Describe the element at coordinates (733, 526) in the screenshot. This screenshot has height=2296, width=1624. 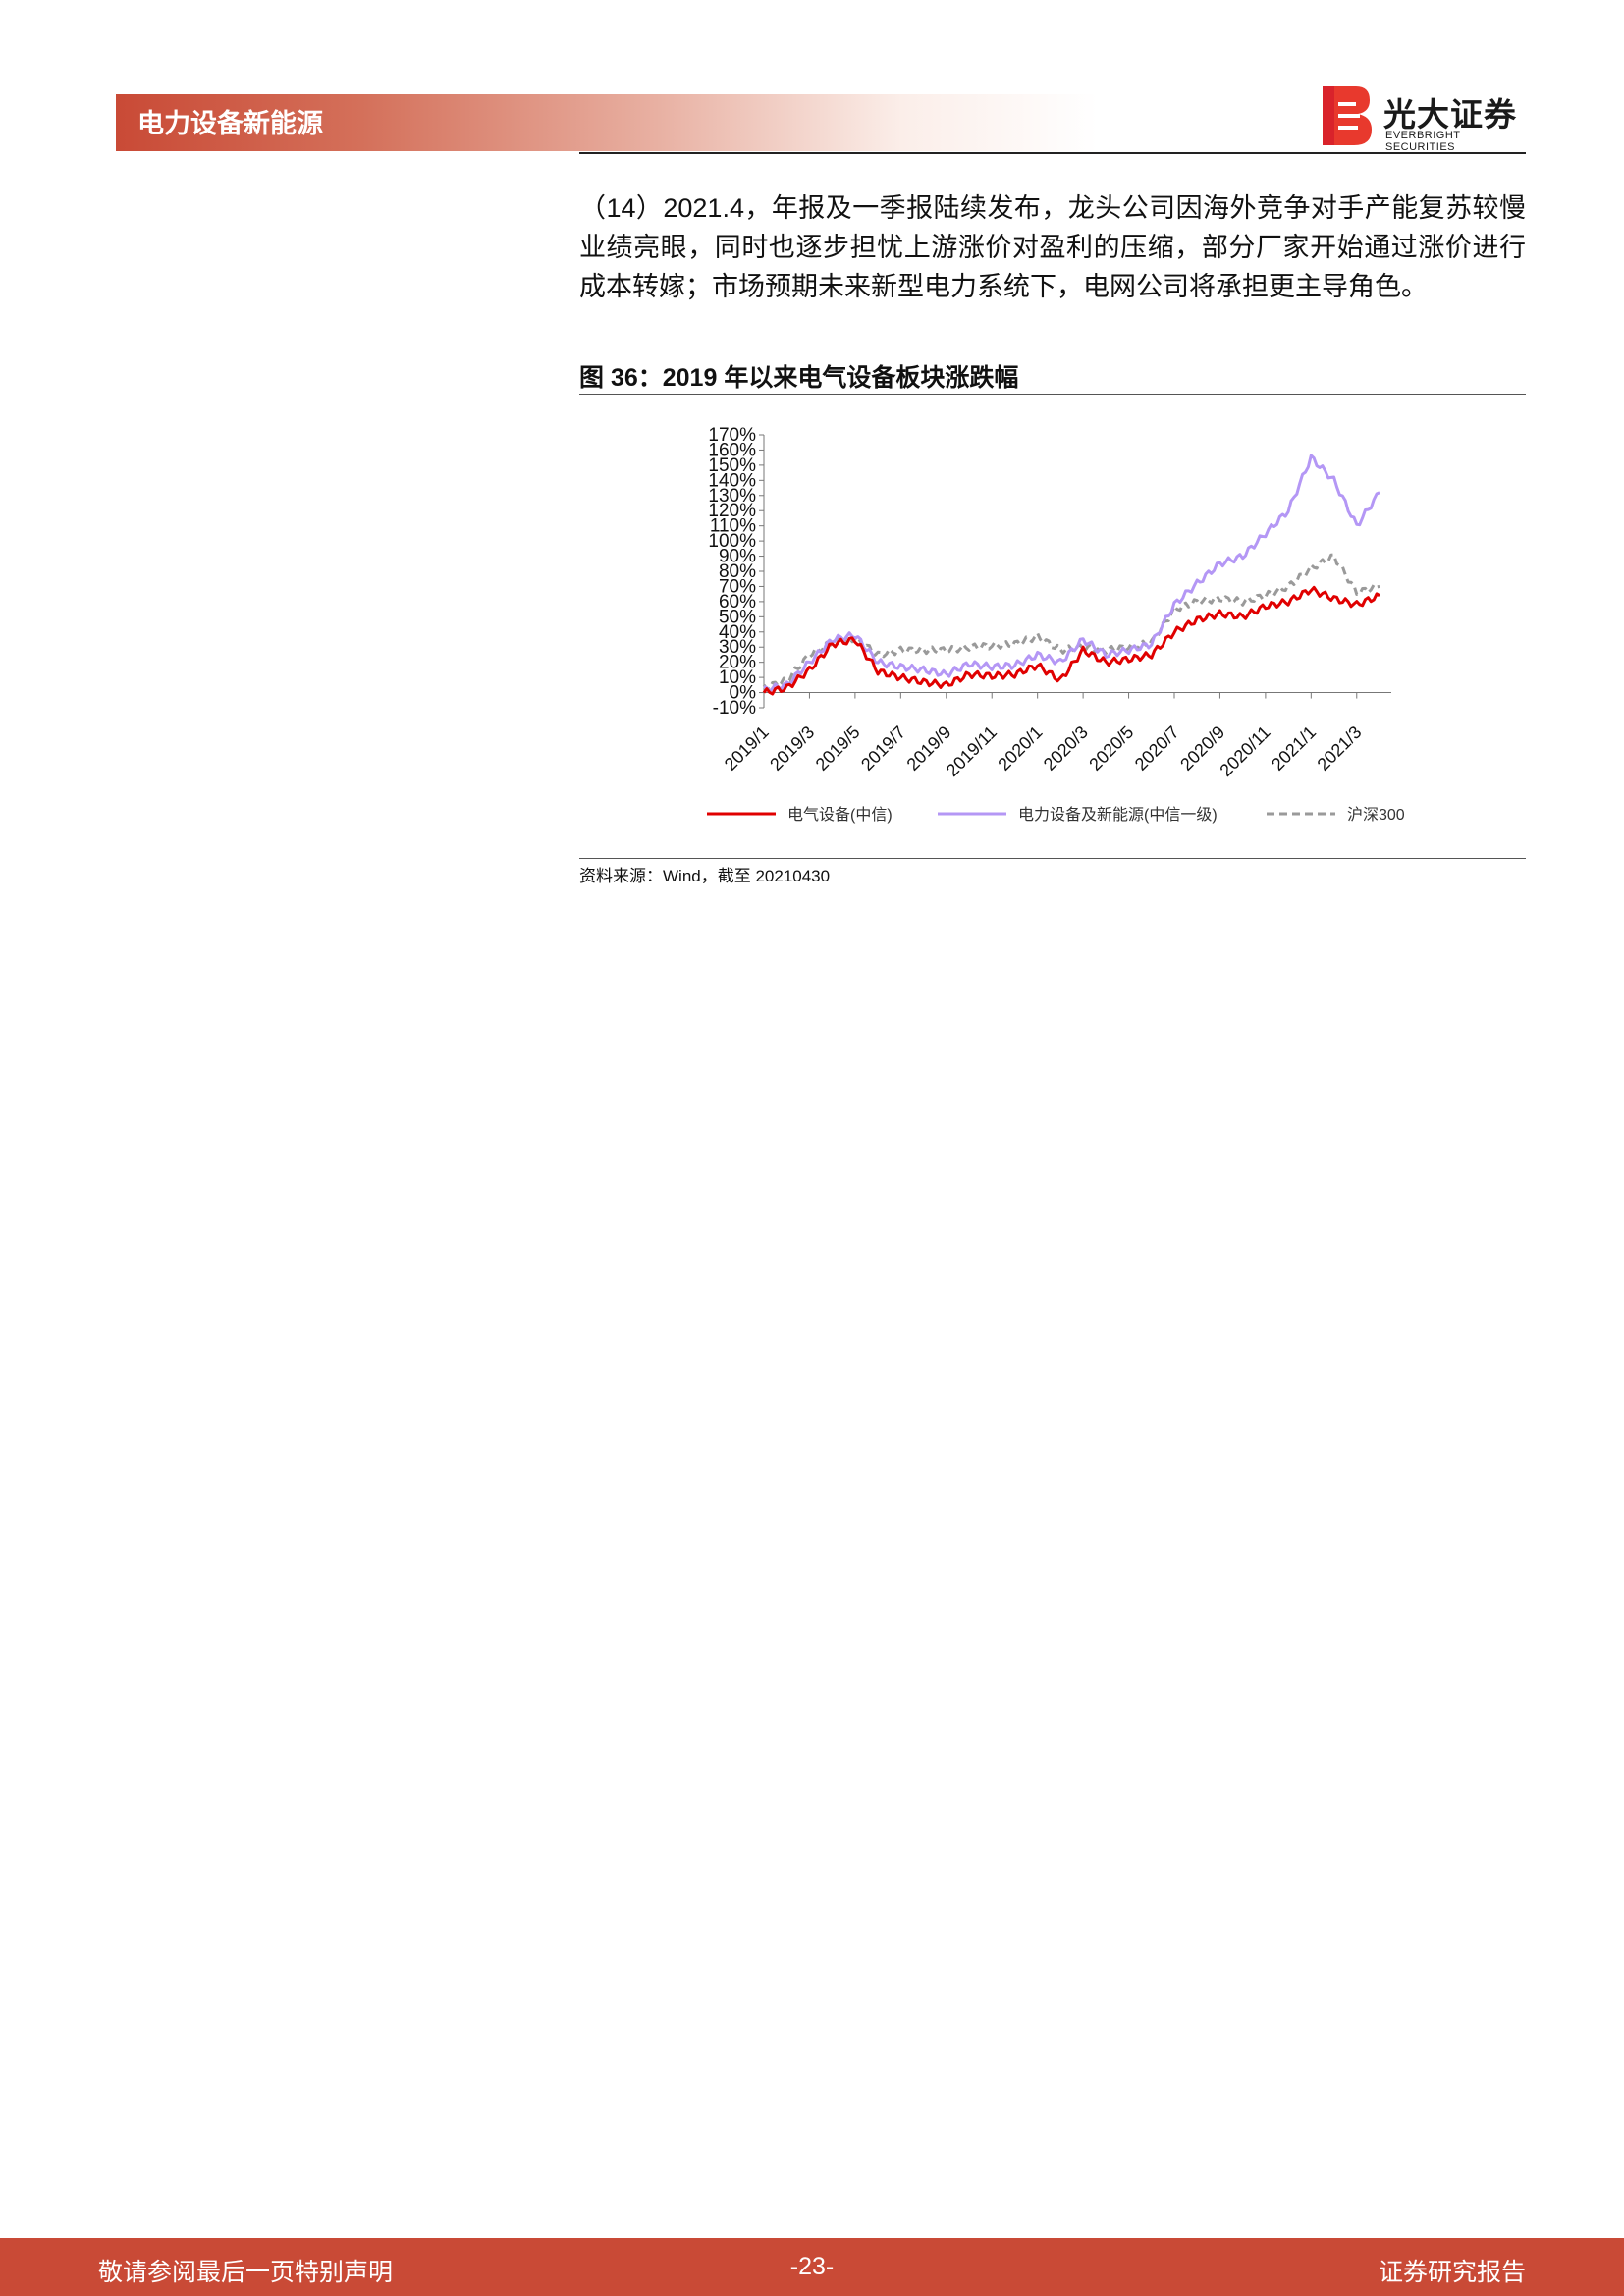
I see `y-tick-label: 110%` at that location.